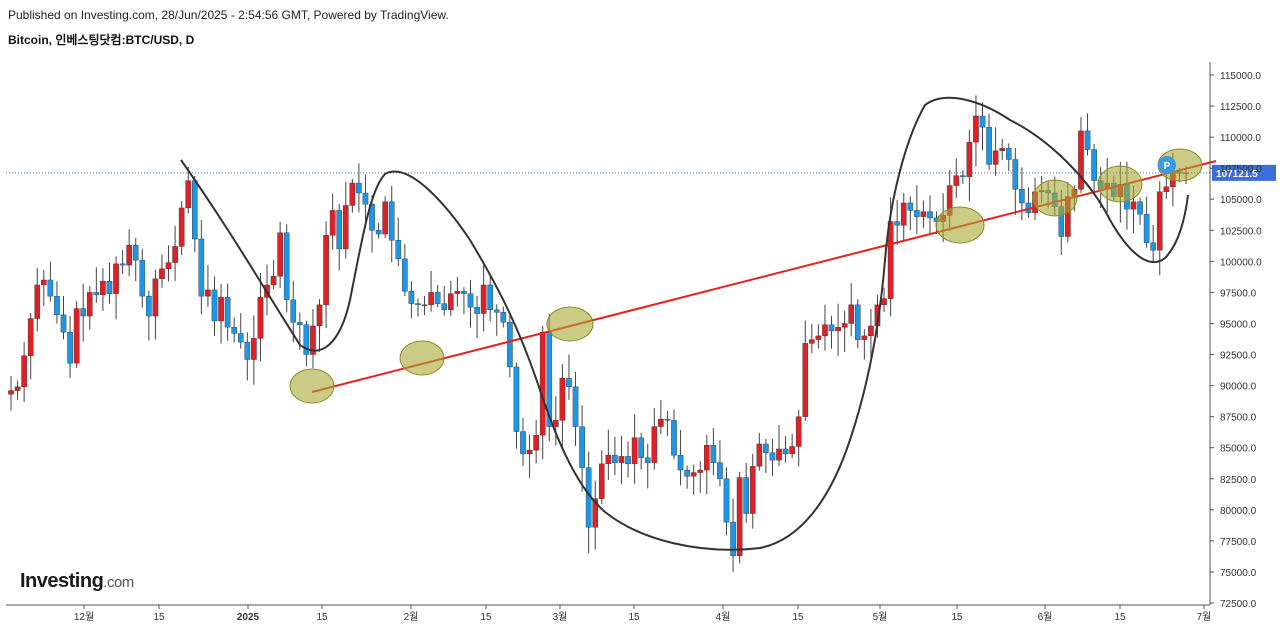  Describe the element at coordinates (1238, 480) in the screenshot. I see `y-tick-label: 82500.0` at that location.